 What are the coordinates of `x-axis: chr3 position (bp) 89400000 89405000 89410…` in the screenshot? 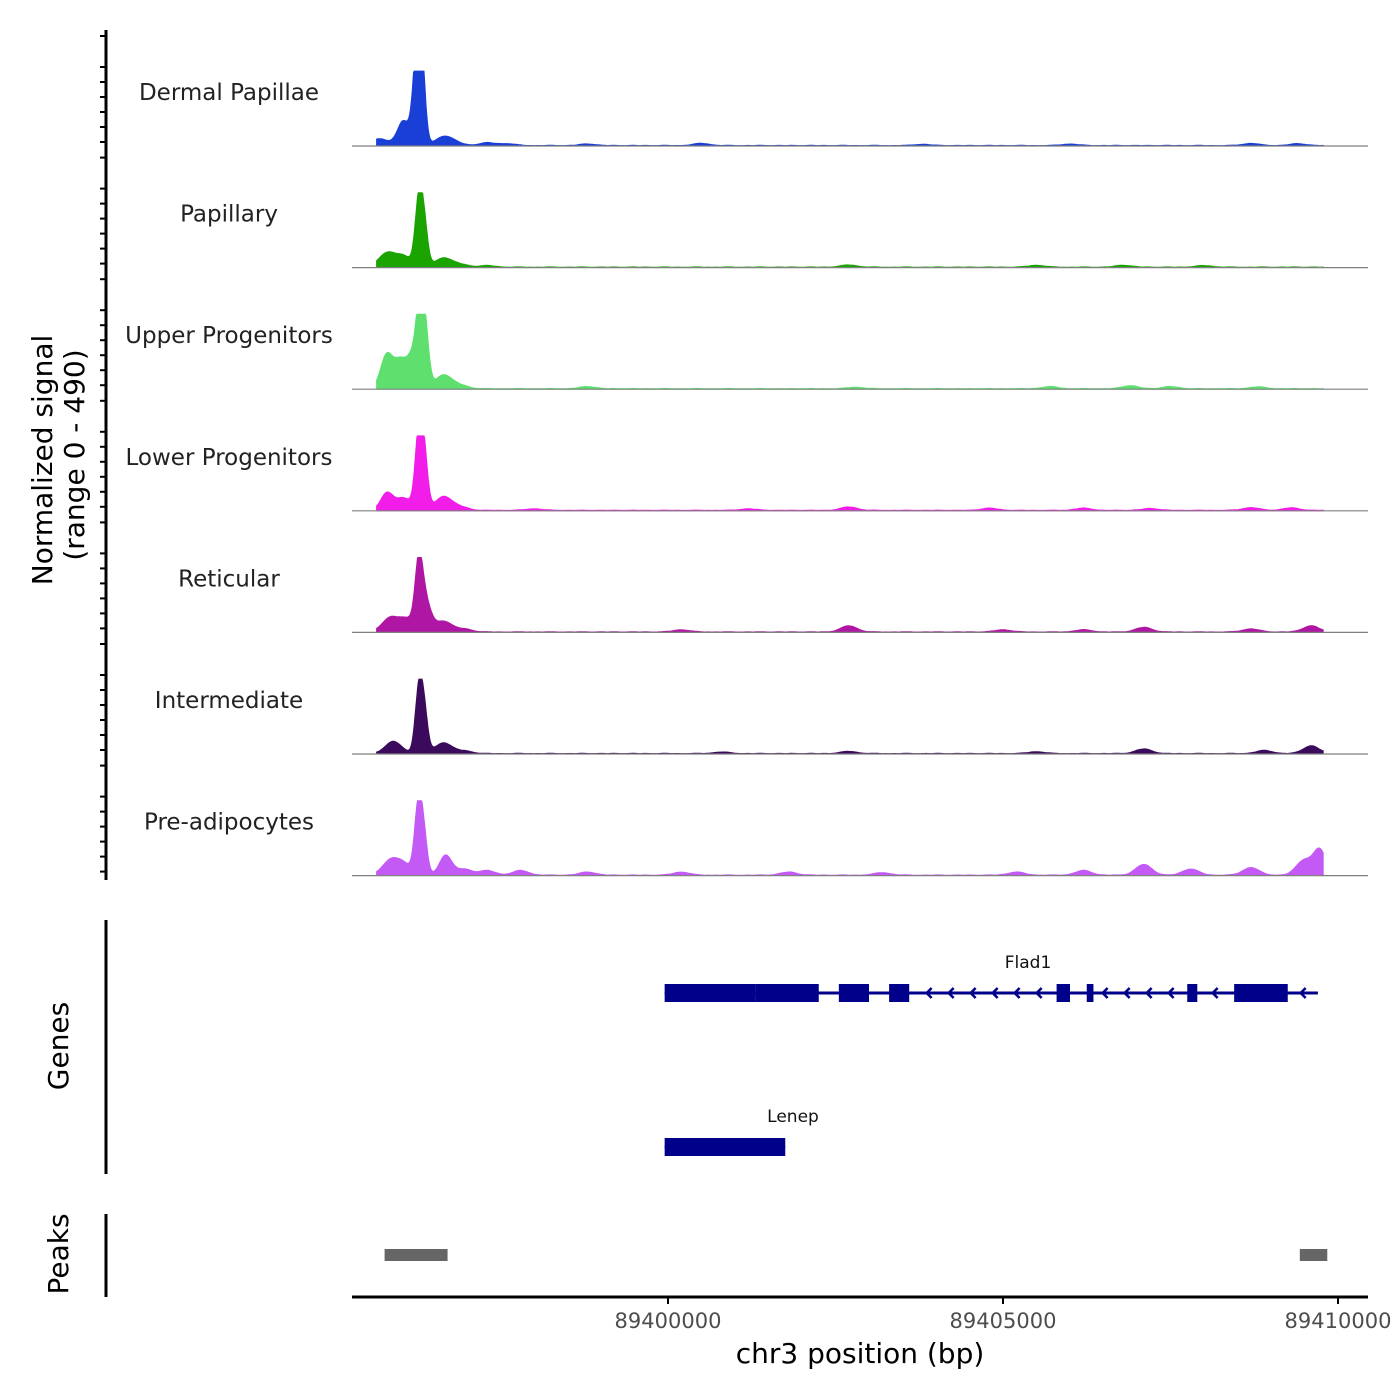 It's located at (872, 1332).